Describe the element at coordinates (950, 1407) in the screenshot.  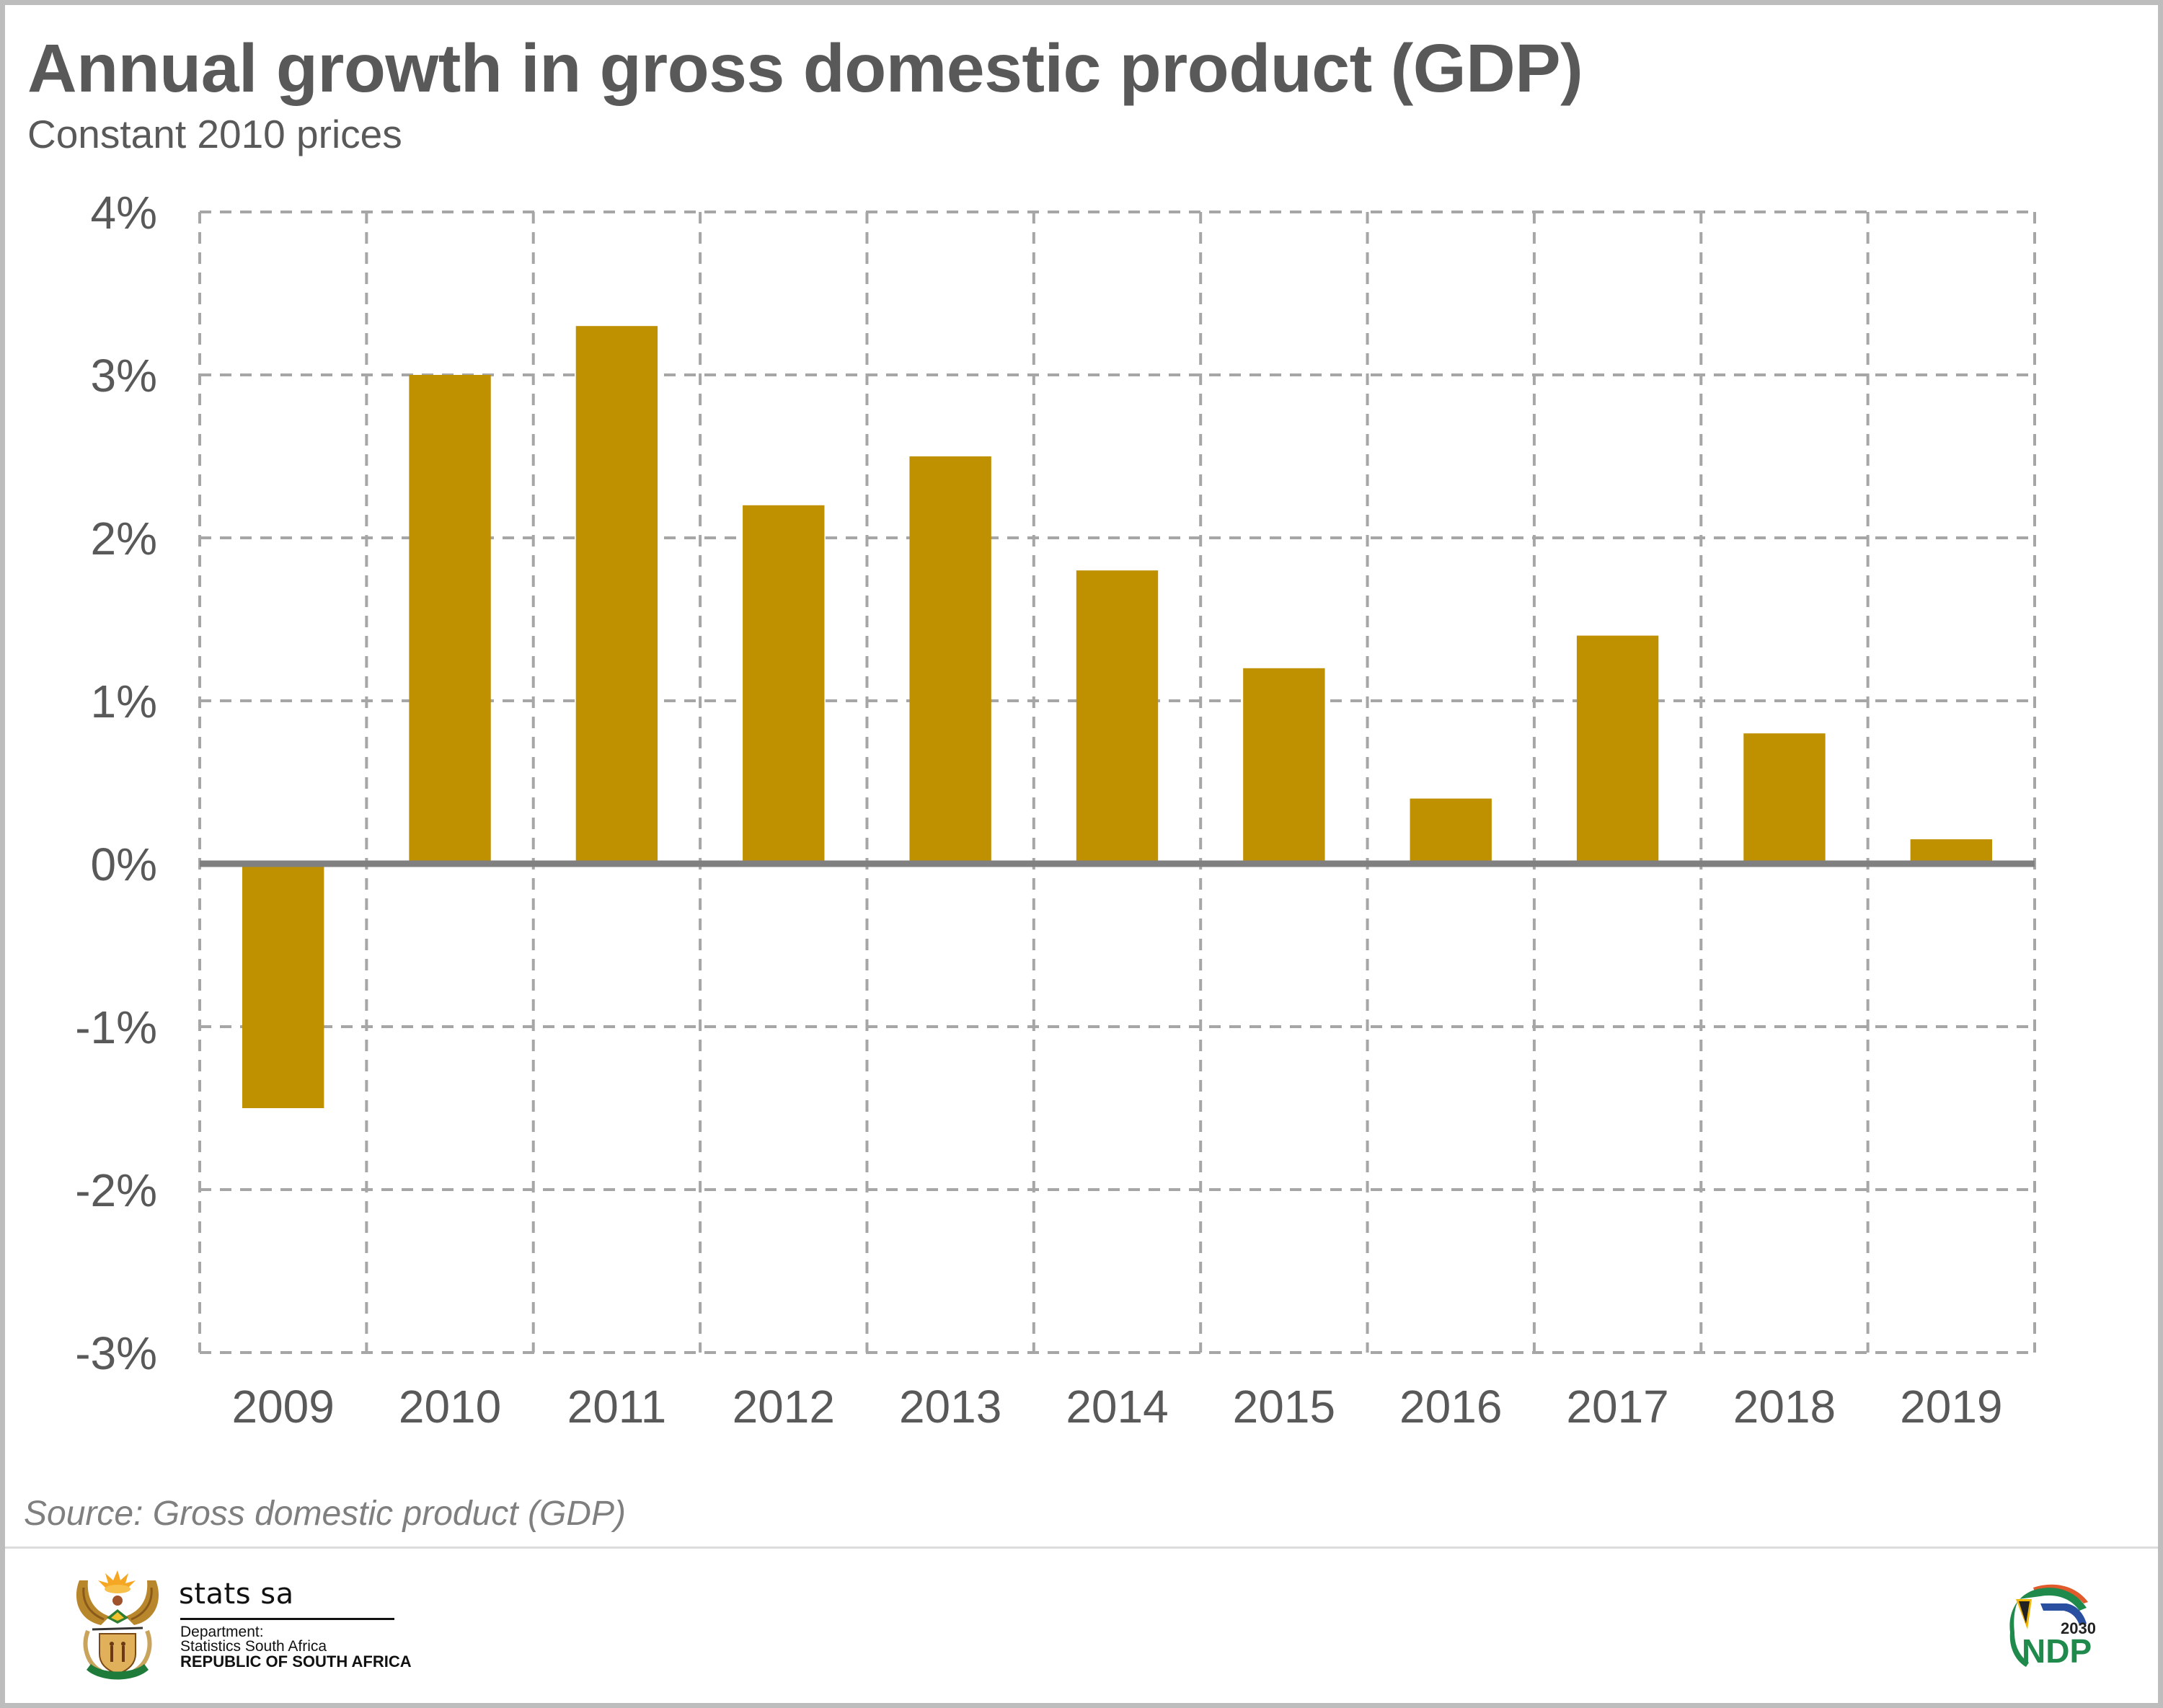
I see `x-tick-label: 2013` at that location.